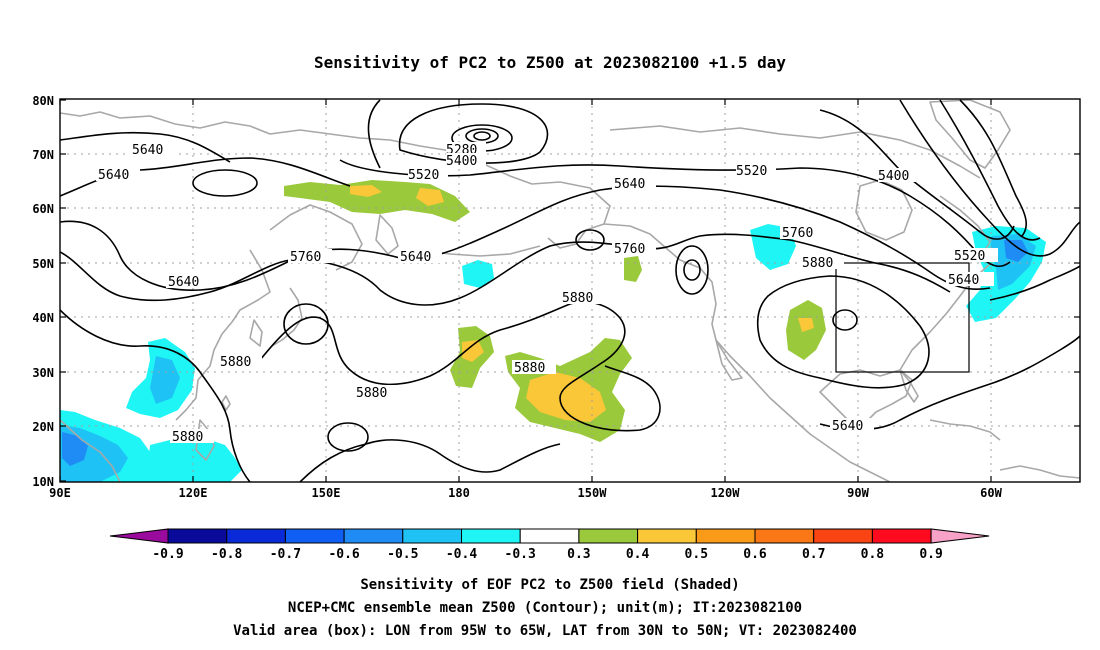  I want to click on colorbar-tick-label: 0.6, so click(755, 554).